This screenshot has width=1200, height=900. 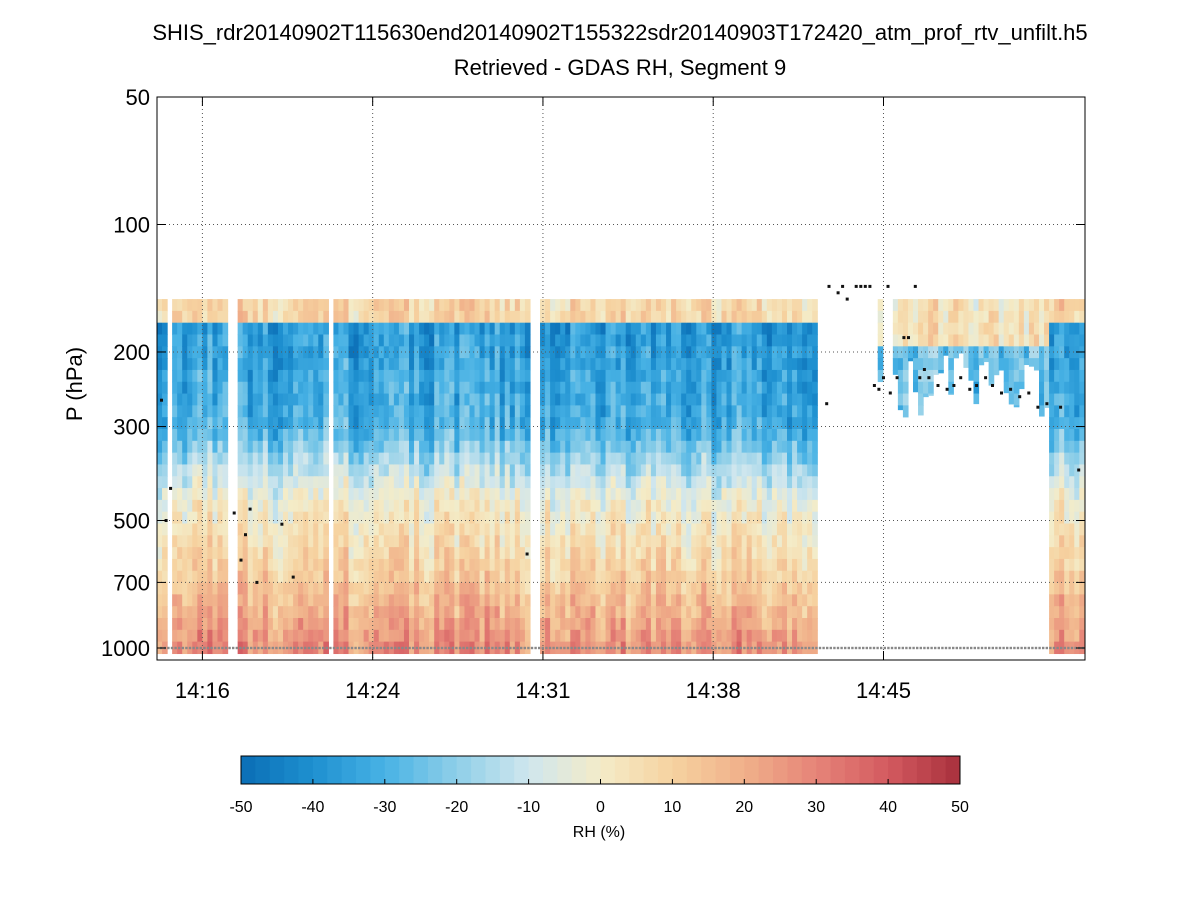 I want to click on marker-point, so click(x=890, y=393).